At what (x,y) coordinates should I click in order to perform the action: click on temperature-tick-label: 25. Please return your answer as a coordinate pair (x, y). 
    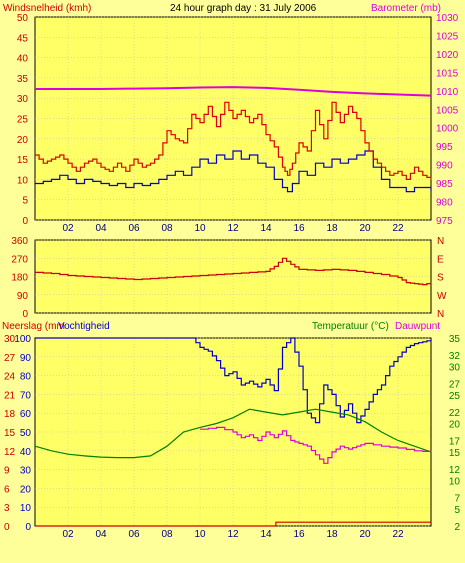
    Looking at the image, I should click on (455, 396).